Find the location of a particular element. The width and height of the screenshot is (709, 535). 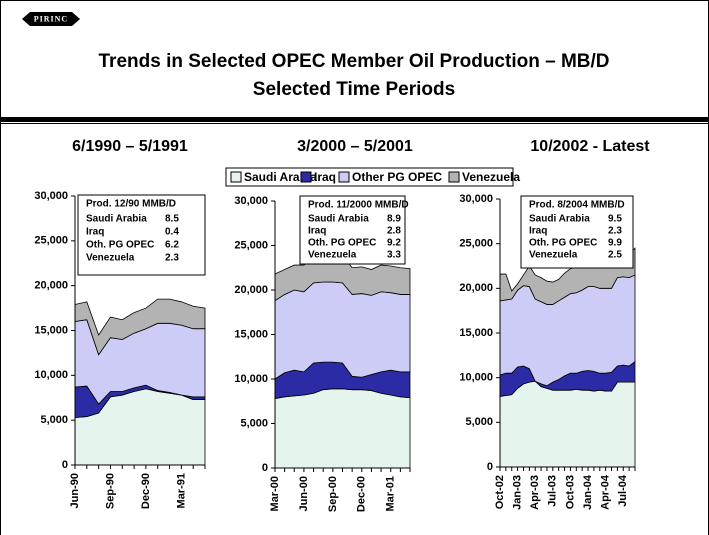

logo-text: PIRINC is located at coordinates (51, 18).